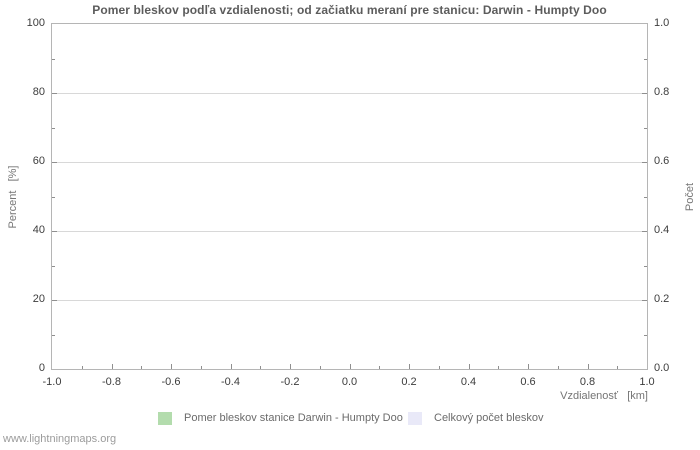 This screenshot has width=700, height=450. I want to click on x-tick-label: -0.4, so click(230, 382).